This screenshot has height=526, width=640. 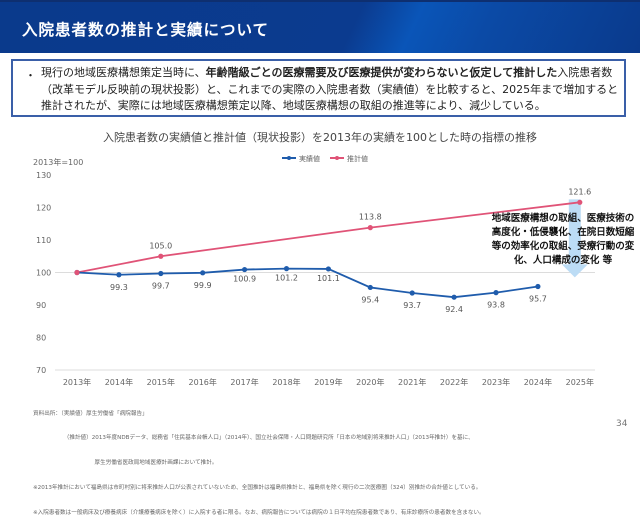 I want to click on data-label-actual: 101.1, so click(x=328, y=278).